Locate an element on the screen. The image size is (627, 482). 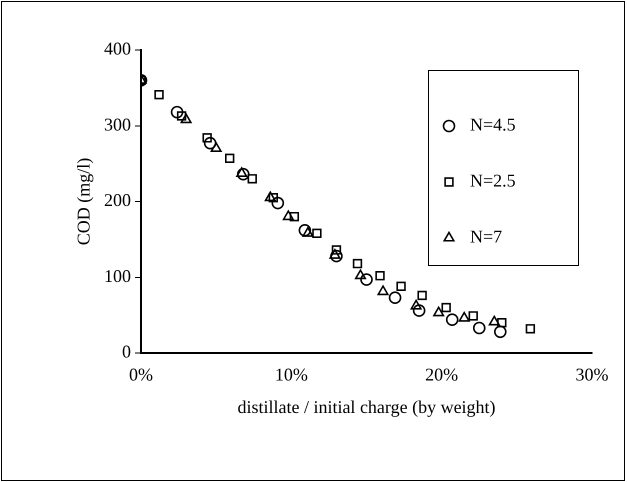
x-axis-title: distillate / initial charge (by weight) is located at coordinates (366, 406).